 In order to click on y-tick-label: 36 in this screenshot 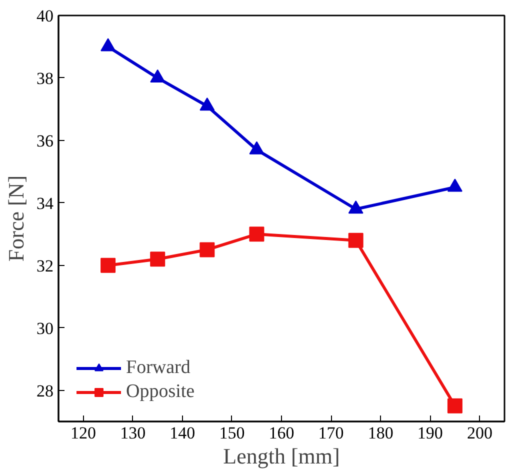, I will do `click(45, 140)`.